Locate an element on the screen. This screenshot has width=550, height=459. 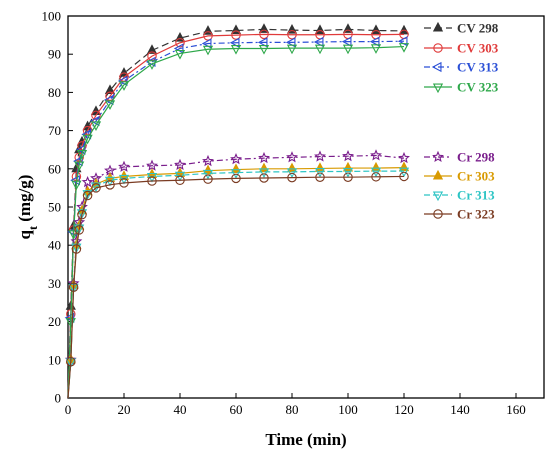
y-axis-ticks: 0 10 20 30 40 50 60 70 80 90 100 is located at coordinates (57, 207).